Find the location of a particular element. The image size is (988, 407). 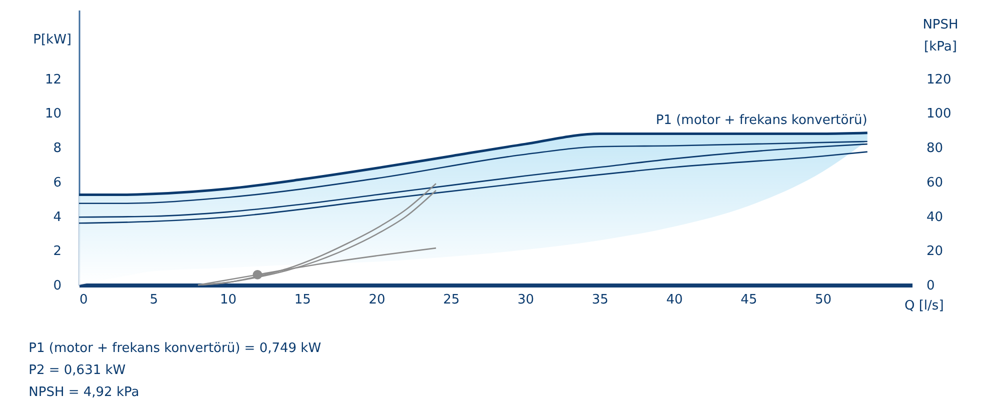

y2-tick-label: 100 is located at coordinates (939, 114).